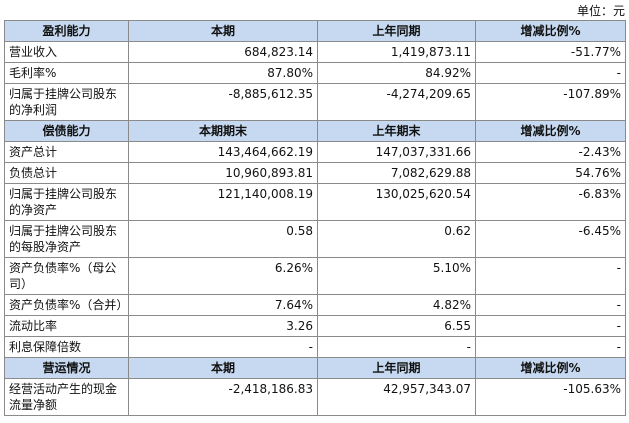 This screenshot has width=629, height=423. Describe the element at coordinates (396, 305) in the screenshot. I see `value-cell: 4.82%` at that location.